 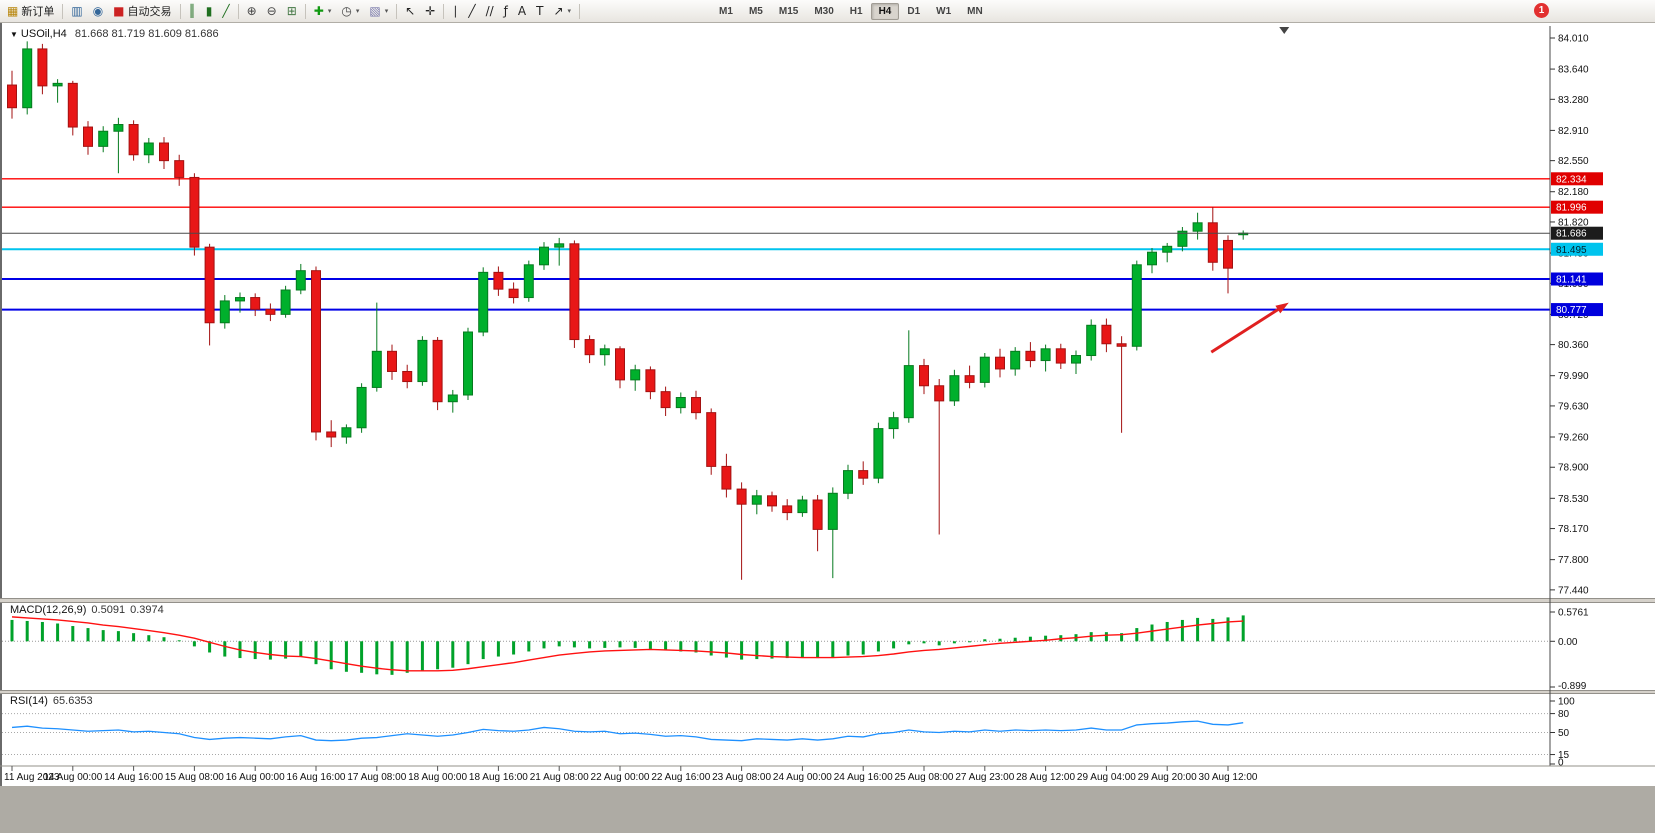 I want to click on rsi-tick-label: 80, so click(x=1564, y=714).